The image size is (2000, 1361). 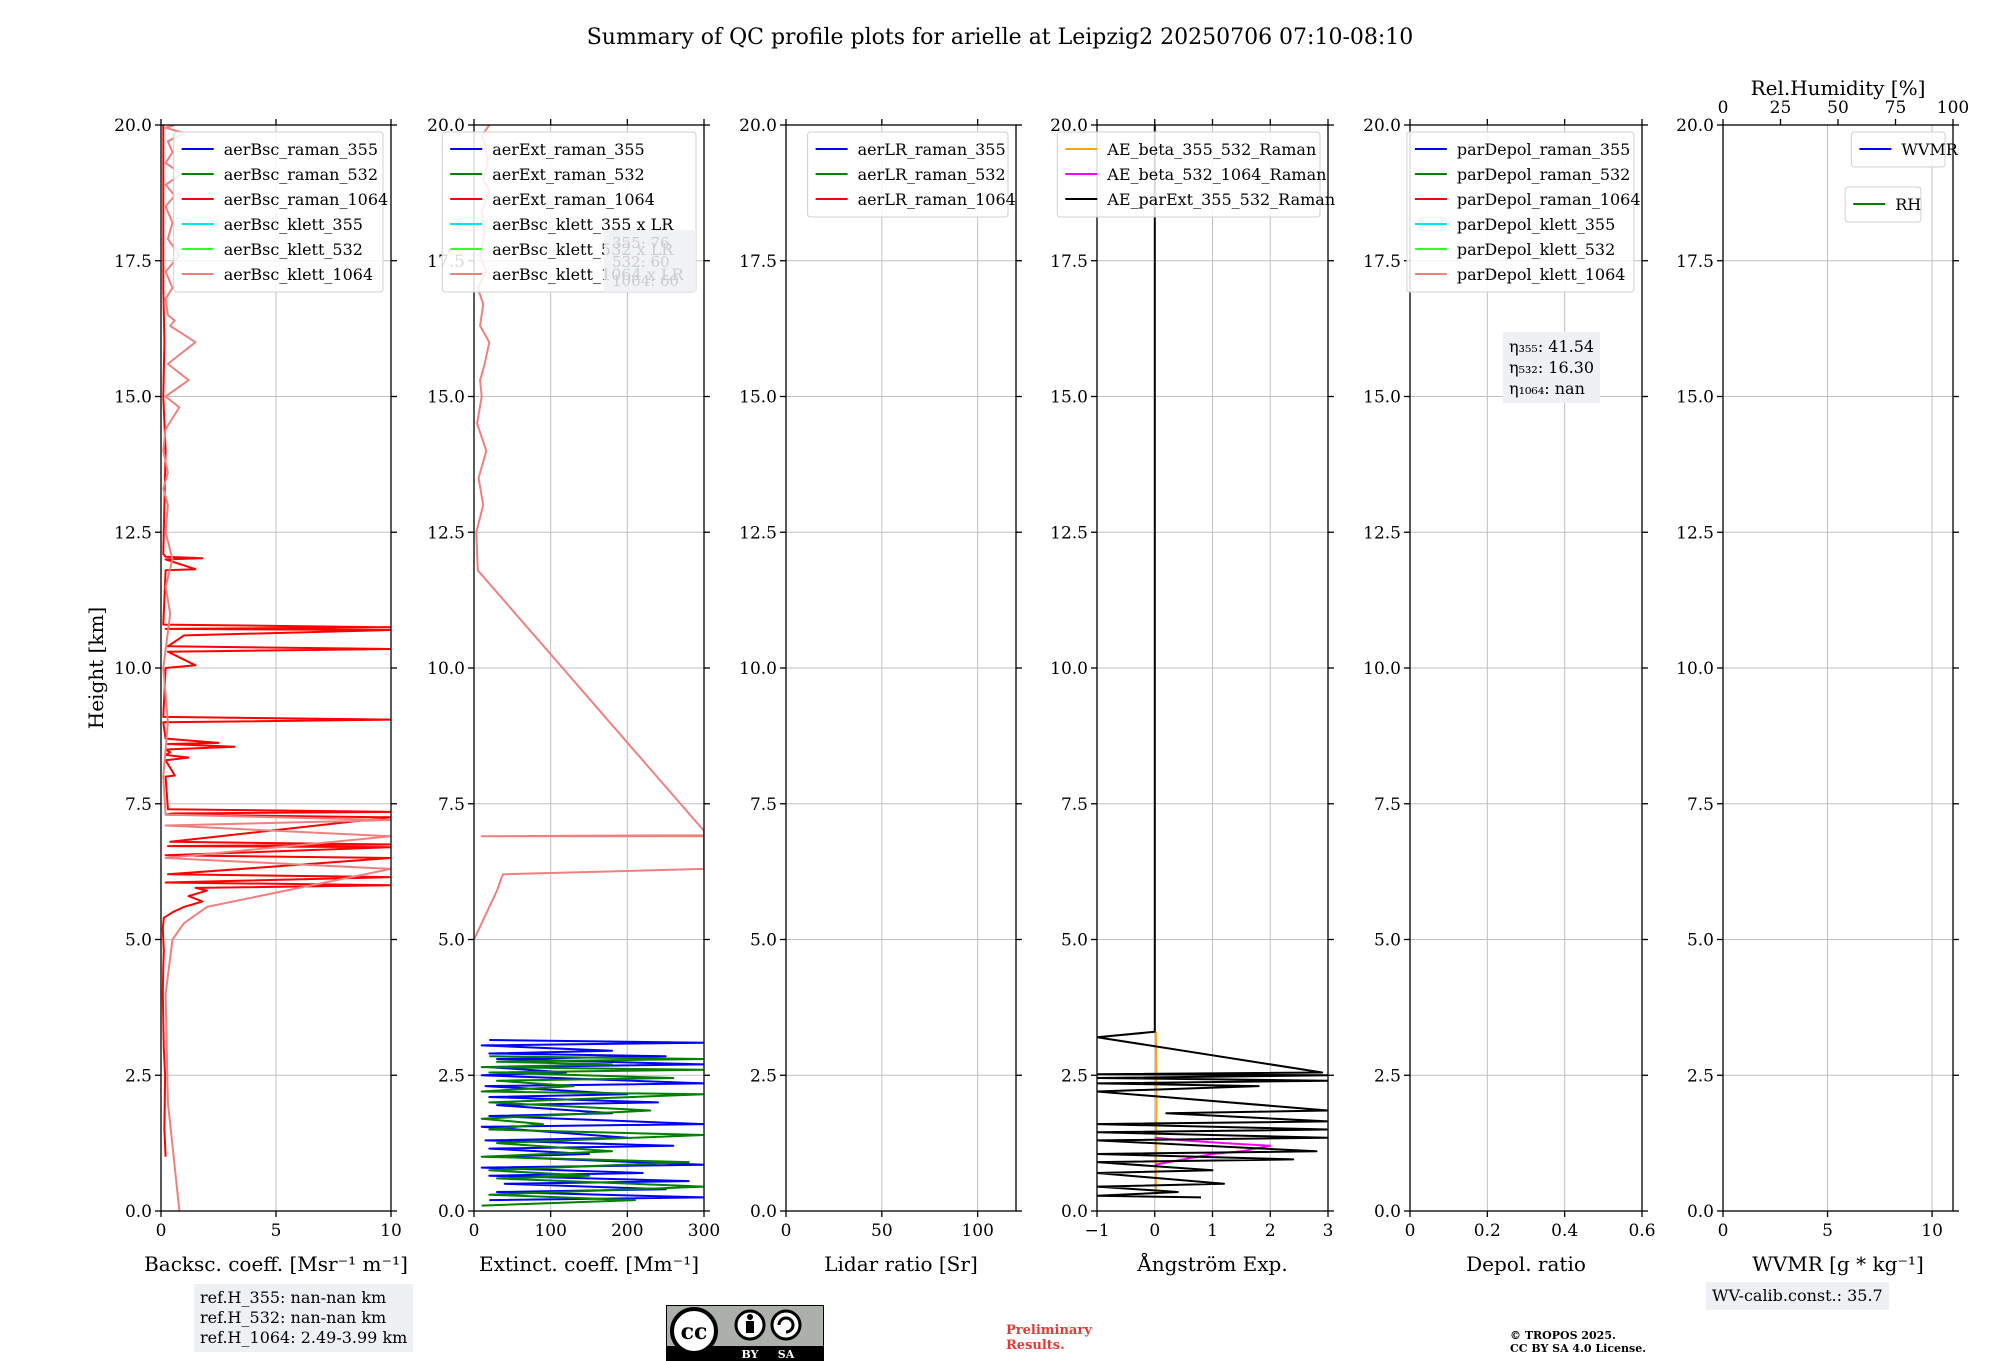 What do you see at coordinates (298, 274) in the screenshot?
I see `legend-entry: aerBsc_klett_1064` at bounding box center [298, 274].